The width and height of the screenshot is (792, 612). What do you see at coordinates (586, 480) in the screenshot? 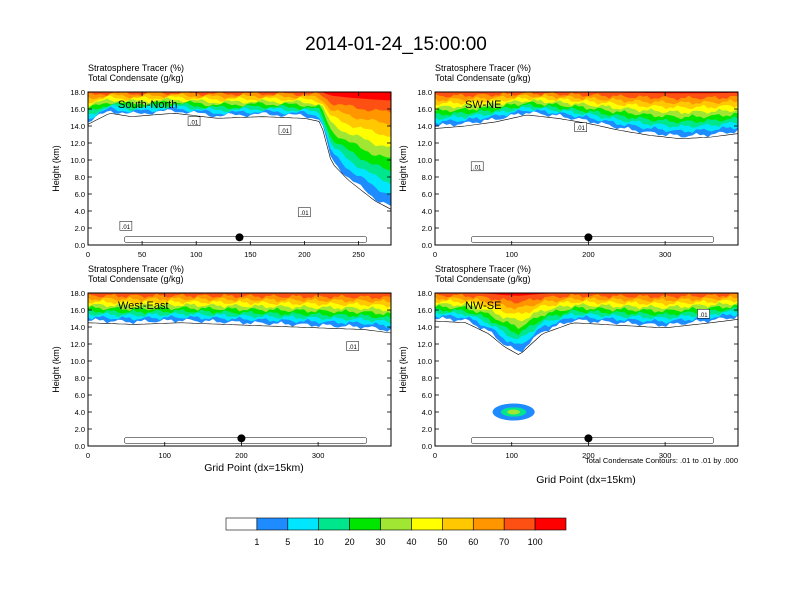
I see `xlabel-right: Grid Point (dx=15km)` at bounding box center [586, 480].